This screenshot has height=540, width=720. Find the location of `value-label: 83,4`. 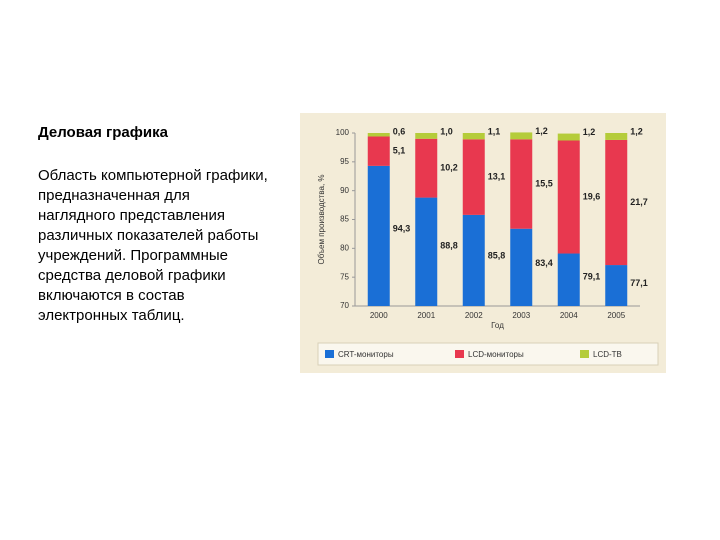

value-label: 83,4 is located at coordinates (544, 263).